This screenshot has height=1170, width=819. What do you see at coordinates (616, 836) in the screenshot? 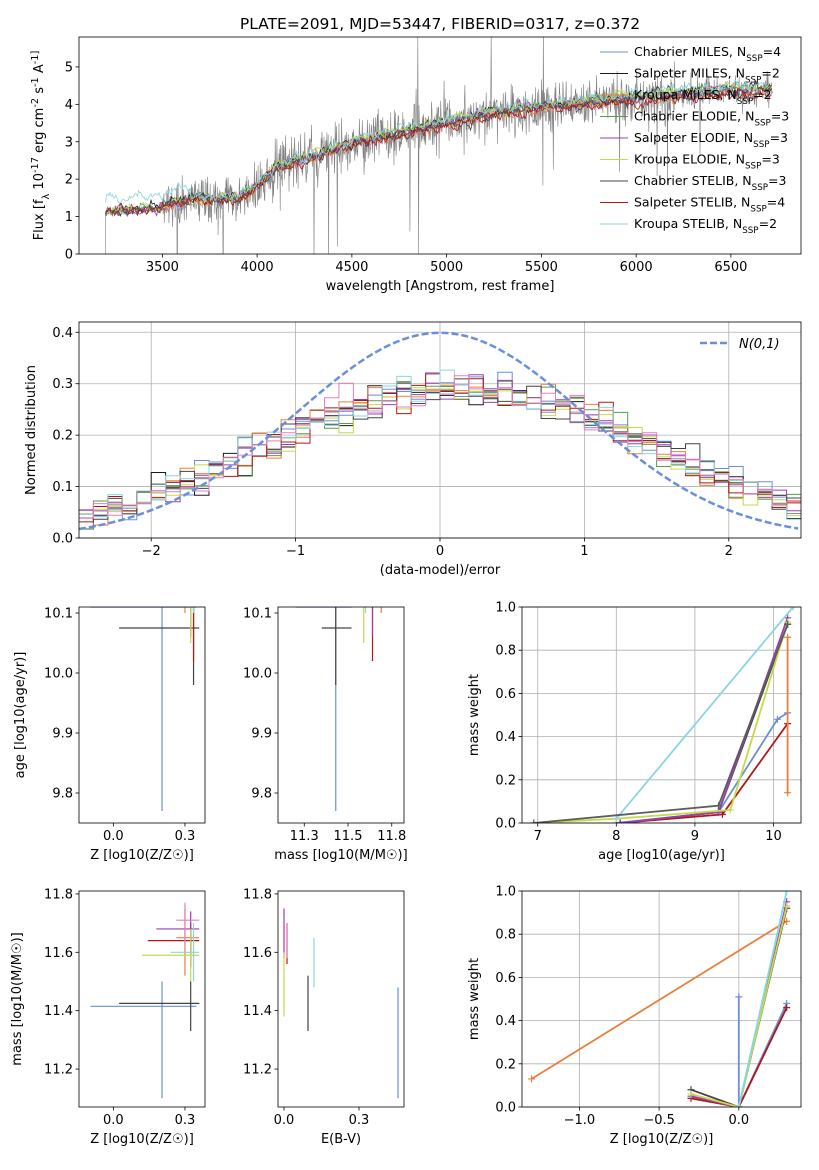
I see `mass-weight-vs-age-xtick-label: 8` at bounding box center [616, 836].